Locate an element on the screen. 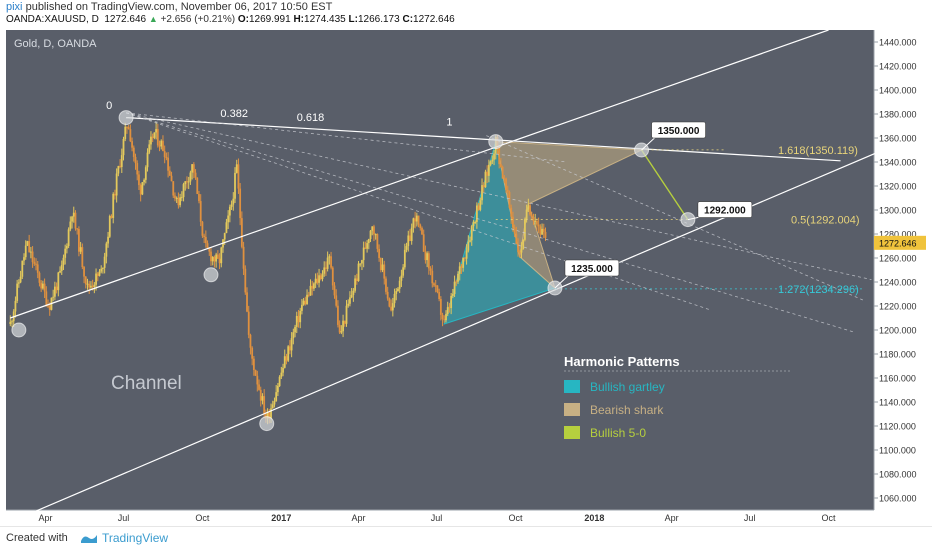 Image resolution: width=932 pixels, height=551 pixels. fib-ratio-label: 0.382 is located at coordinates (234, 114).